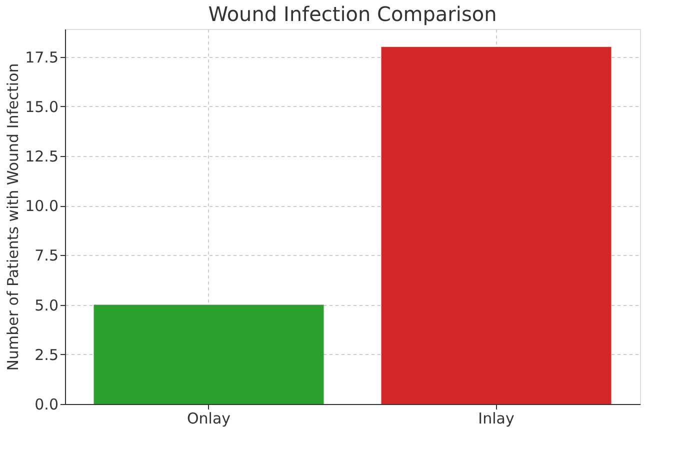 The height and width of the screenshot is (451, 682). Describe the element at coordinates (13, 217) in the screenshot. I see `y-axis-title: Number of Patients with Wound Infection` at that location.